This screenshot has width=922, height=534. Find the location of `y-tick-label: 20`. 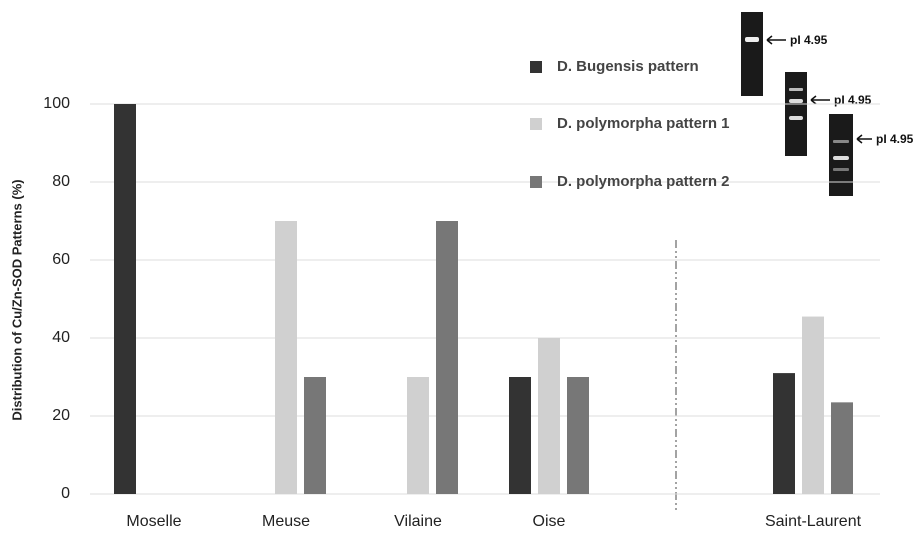

y-tick-label: 20 is located at coordinates (61, 415).